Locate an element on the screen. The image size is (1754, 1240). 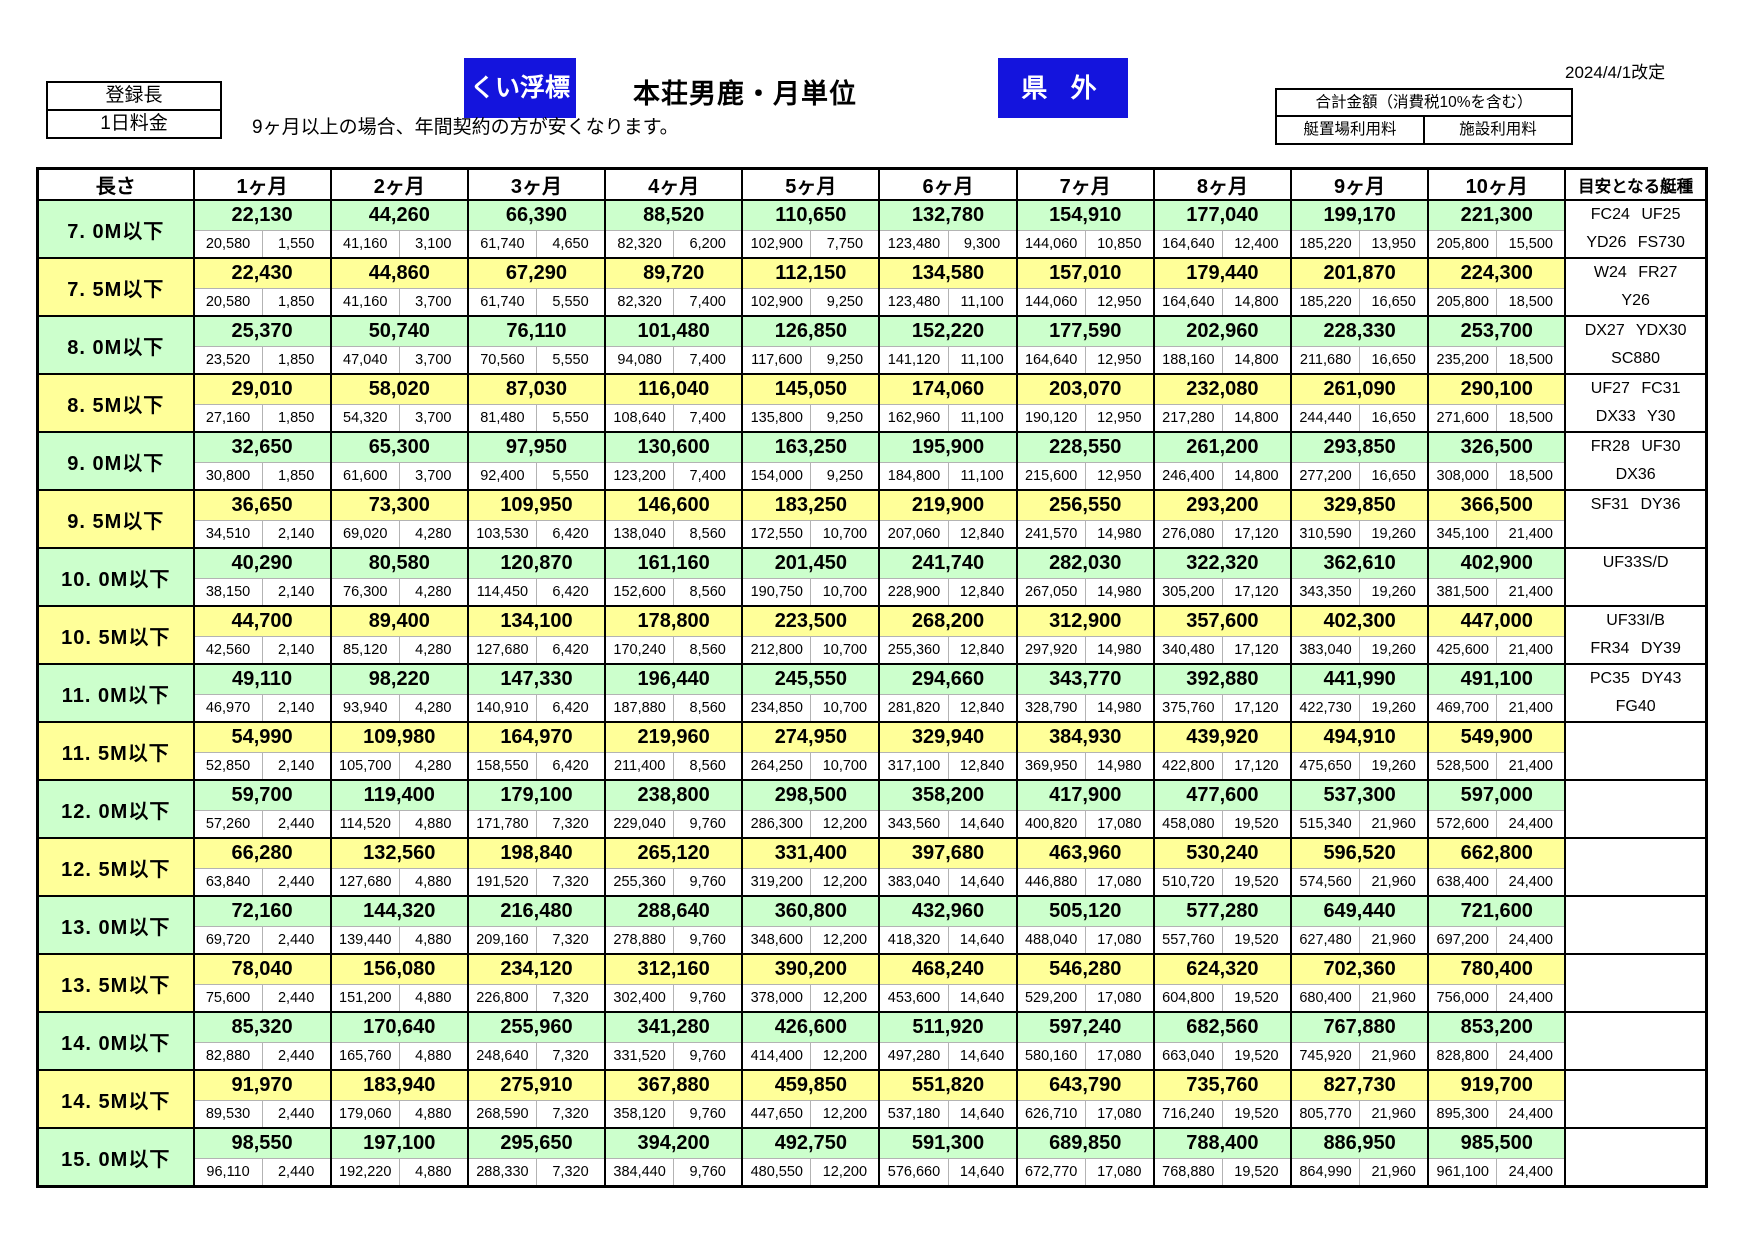
facility-fee-cell: 19,260 is located at coordinates (1394, 534).